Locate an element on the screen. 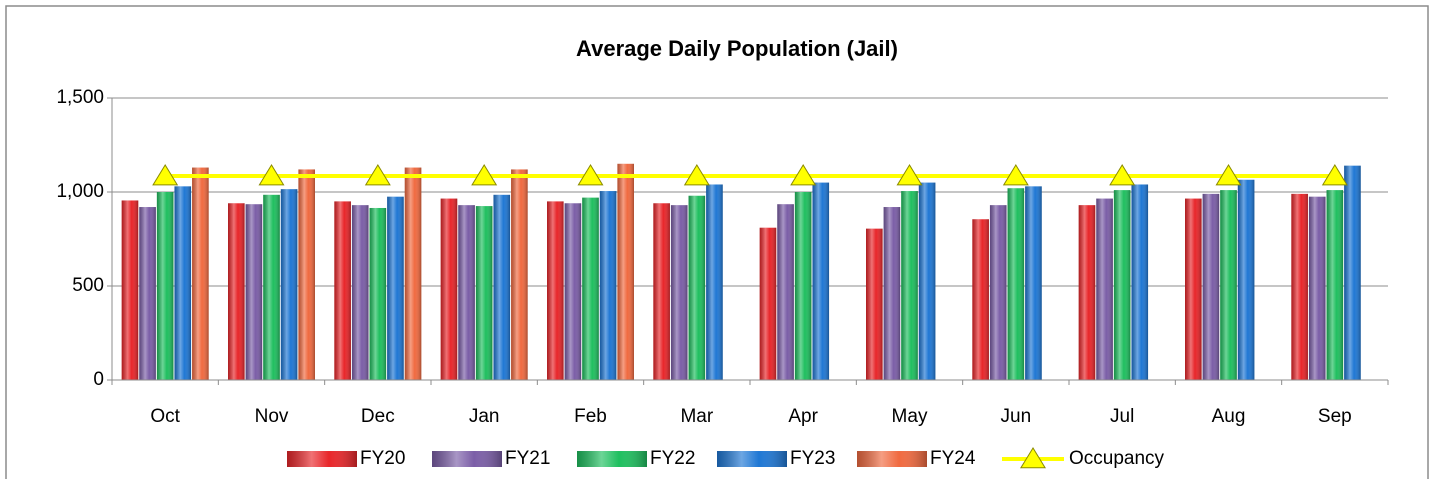  x-tick-label: Jul is located at coordinates (1122, 416).